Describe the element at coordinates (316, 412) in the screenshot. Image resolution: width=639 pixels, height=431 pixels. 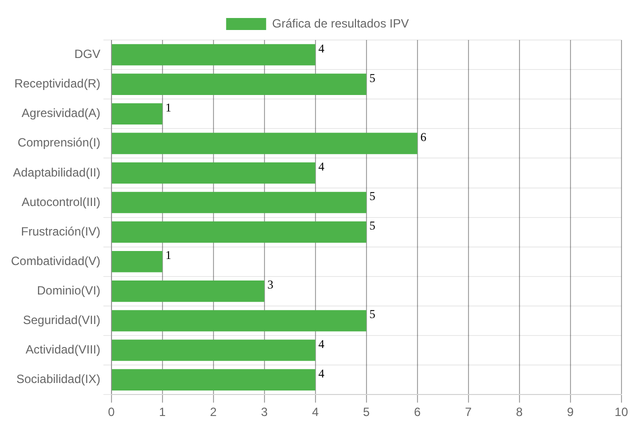
I see `x-tick-label: 4` at that location.